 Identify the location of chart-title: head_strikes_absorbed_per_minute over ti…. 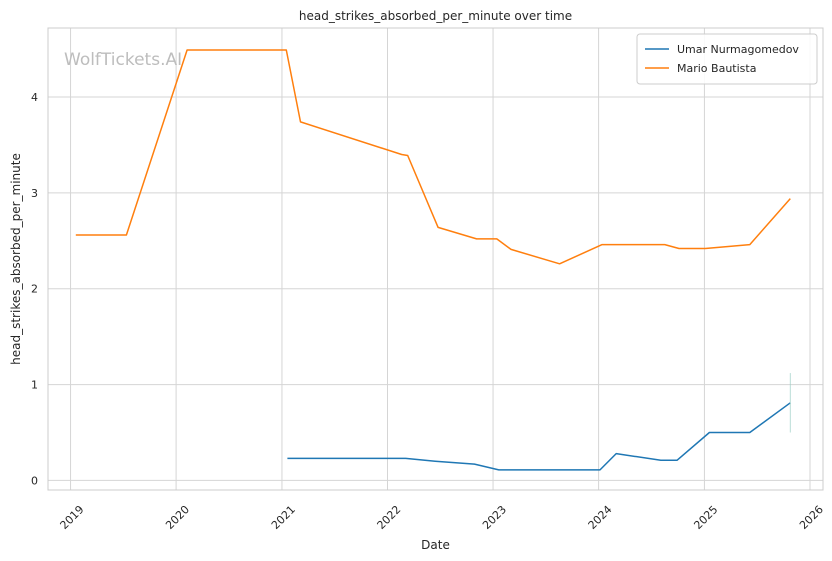
(435, 16).